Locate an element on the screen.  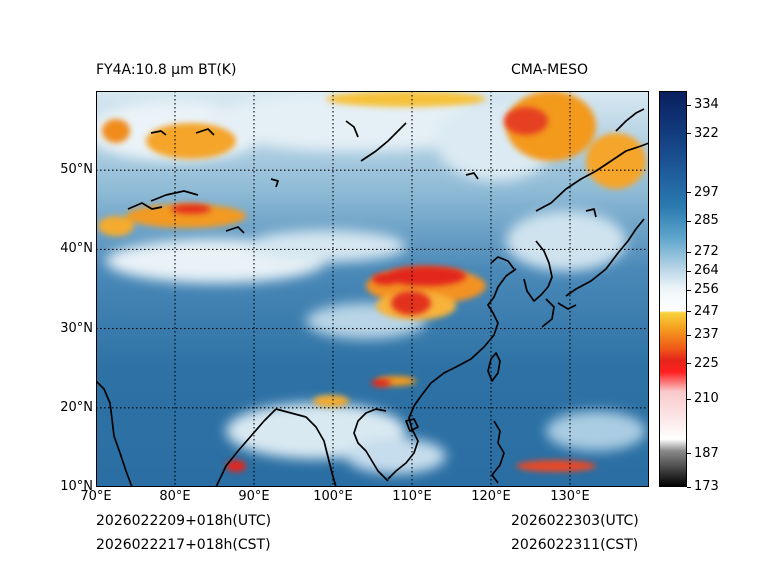
coastline-japan-south is located at coordinates (567, 306).